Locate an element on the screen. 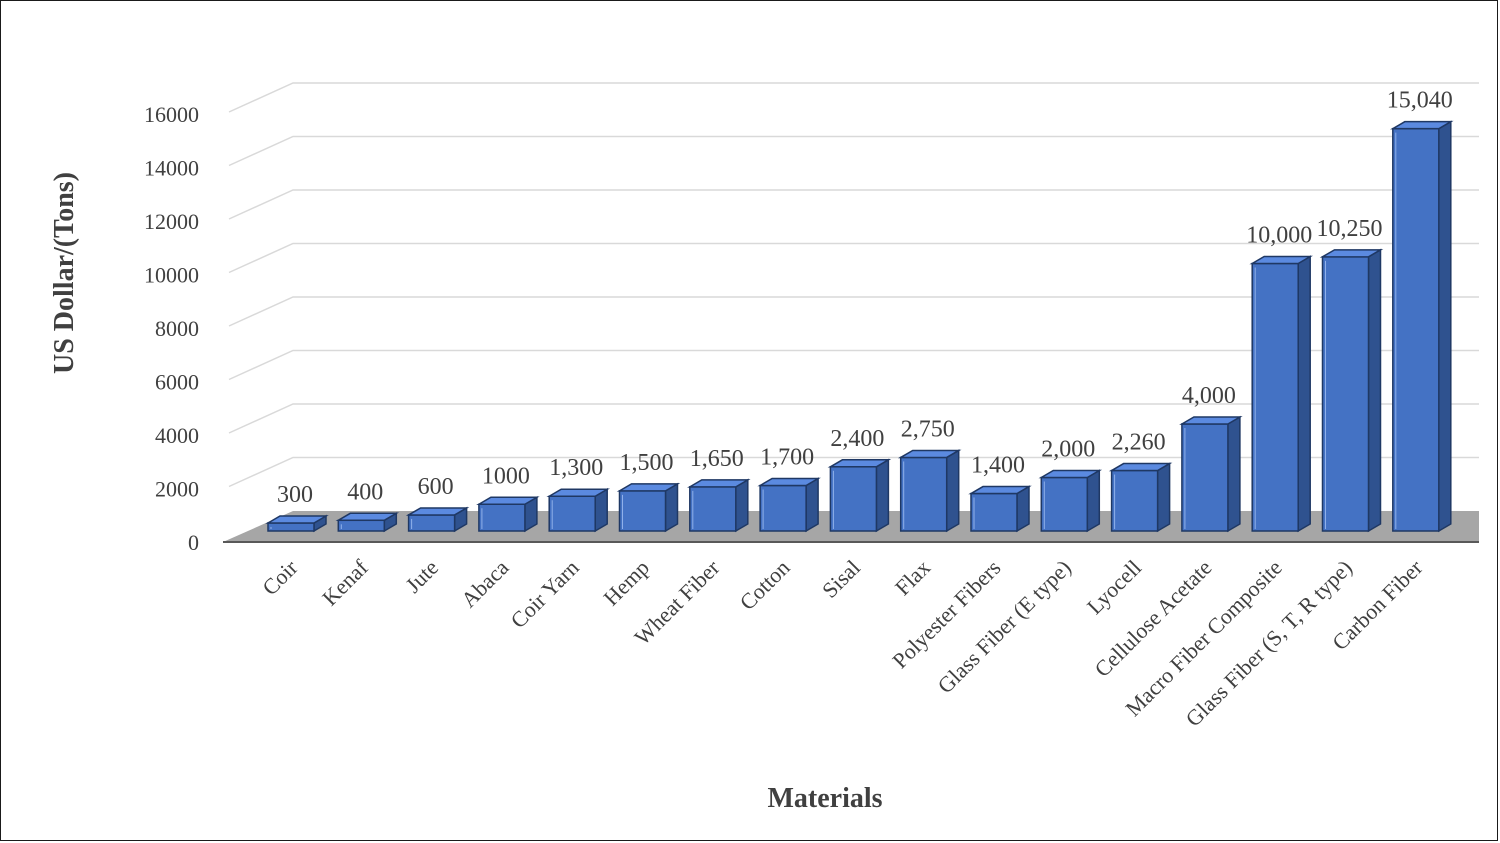  data-label: 1,300 is located at coordinates (576, 468).